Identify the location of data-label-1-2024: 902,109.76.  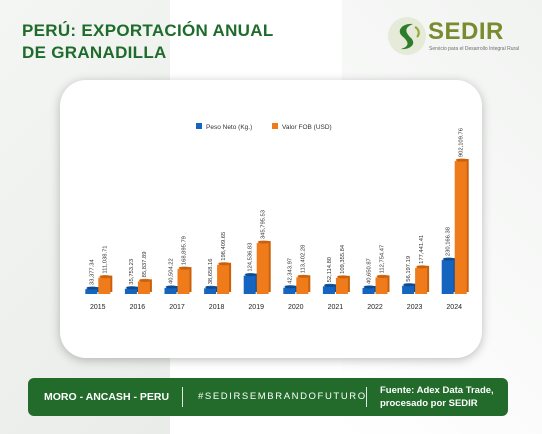
(462, 142).